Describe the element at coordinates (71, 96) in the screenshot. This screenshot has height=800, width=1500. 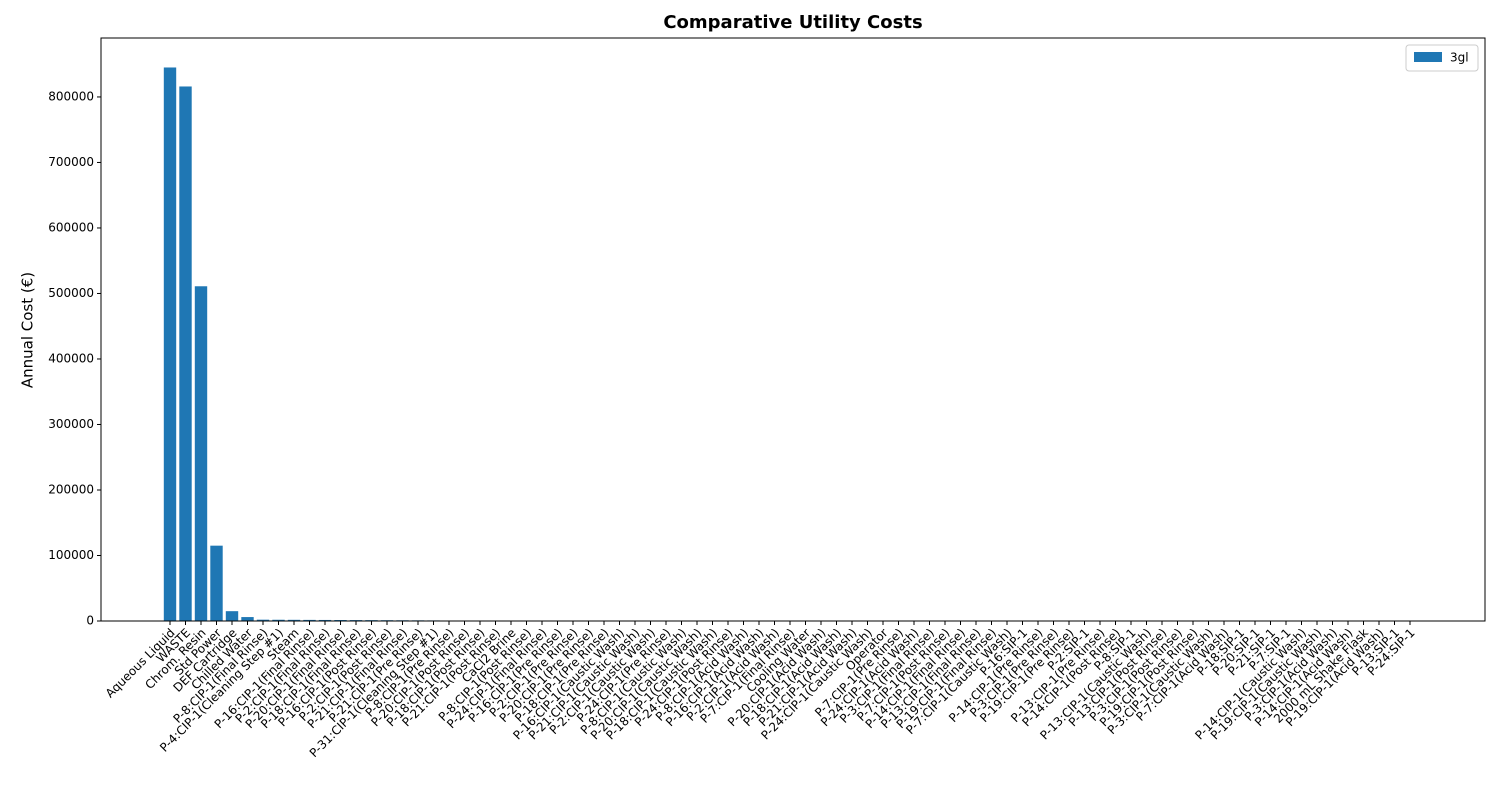
I see `y-tick-label: 800000` at that location.